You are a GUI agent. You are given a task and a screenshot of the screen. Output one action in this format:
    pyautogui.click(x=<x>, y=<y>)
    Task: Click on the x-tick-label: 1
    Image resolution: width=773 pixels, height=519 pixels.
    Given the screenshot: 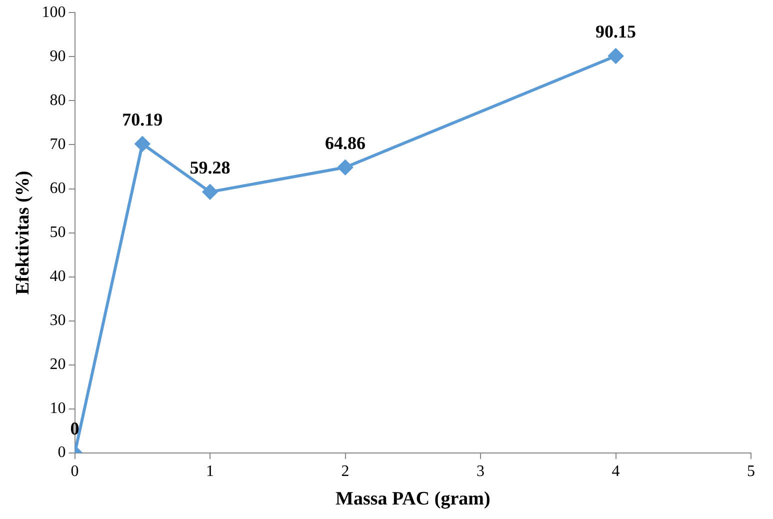 What is the action you would take?
    pyautogui.click(x=210, y=471)
    